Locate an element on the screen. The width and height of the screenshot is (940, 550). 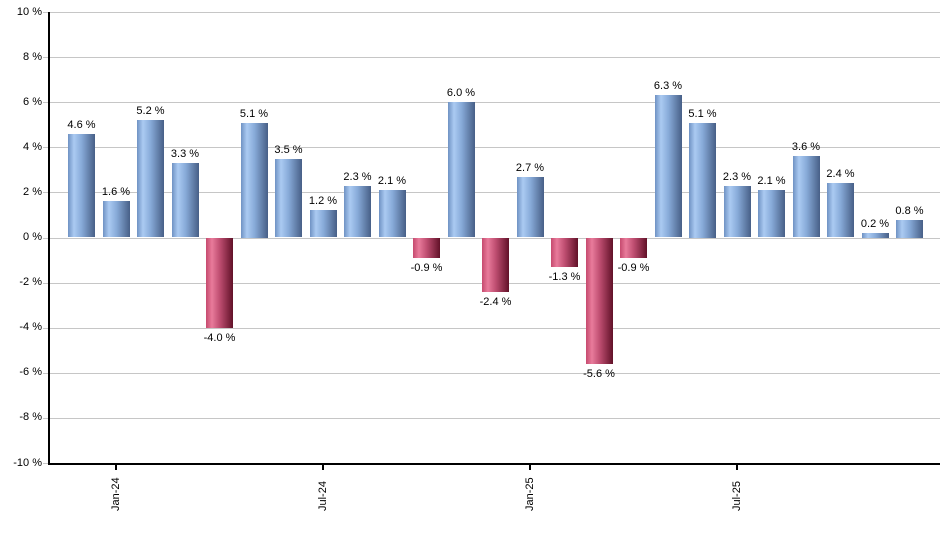
x-tick-label: Jul-24 is located at coordinates (322, 496).